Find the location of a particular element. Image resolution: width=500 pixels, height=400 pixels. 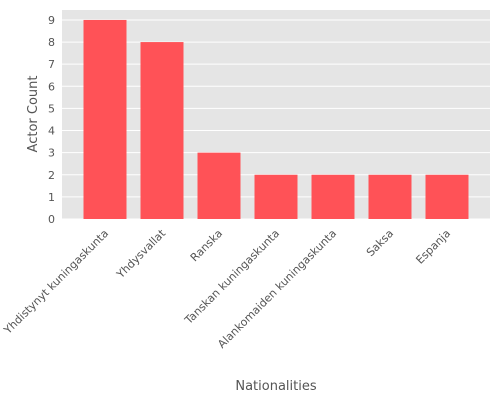

y-axis-title: Actor Count is located at coordinates (33, 114).